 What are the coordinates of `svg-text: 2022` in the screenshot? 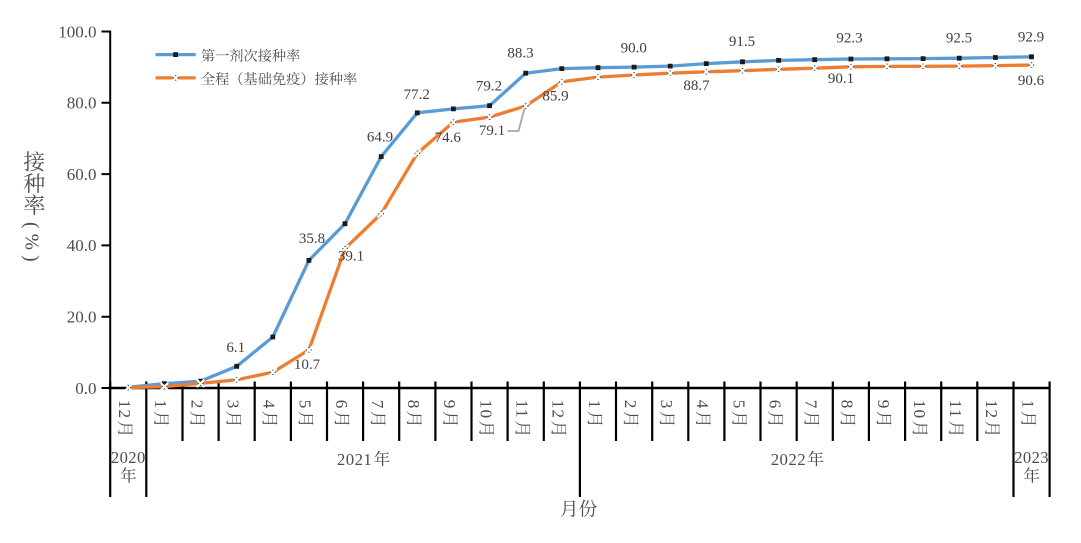 It's located at (788, 459).